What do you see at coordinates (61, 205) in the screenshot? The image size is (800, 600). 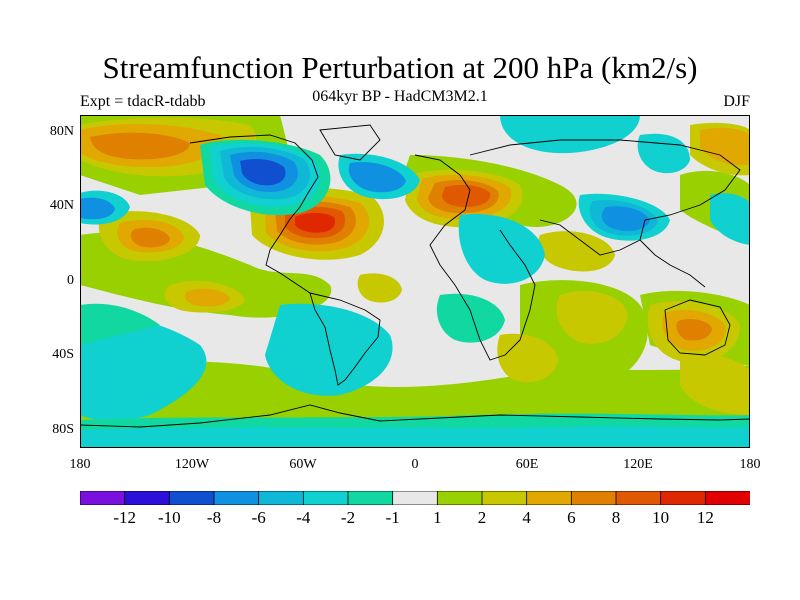 I see `y-tick-label: 40N` at bounding box center [61, 205].